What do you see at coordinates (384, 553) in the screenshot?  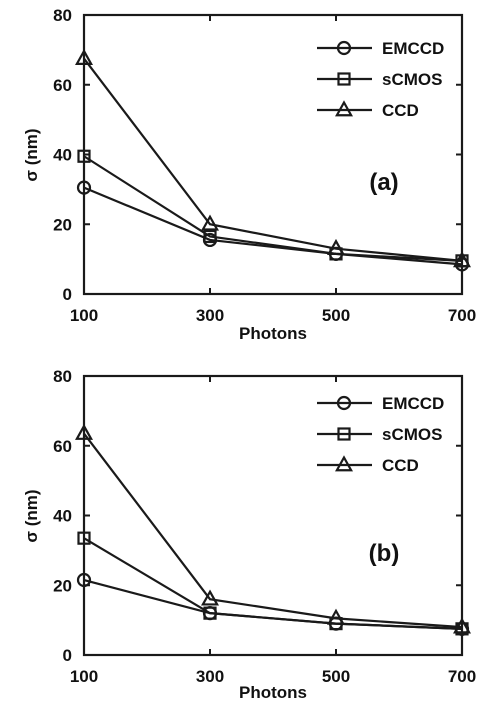 I see `panel-label: (b)` at bounding box center [384, 553].